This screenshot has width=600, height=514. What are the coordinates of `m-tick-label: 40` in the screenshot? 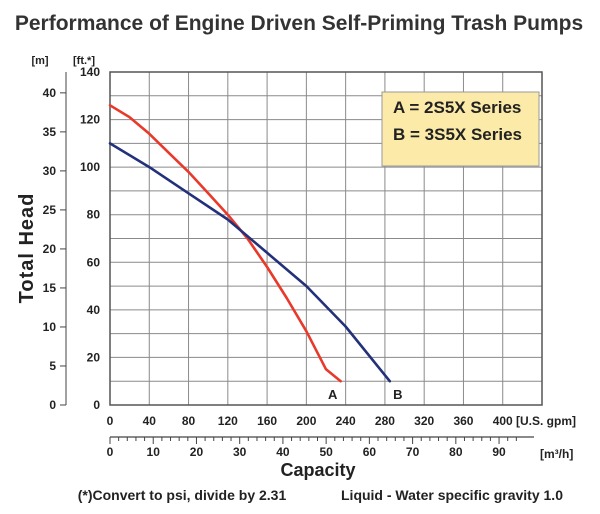 It's located at (50, 93).